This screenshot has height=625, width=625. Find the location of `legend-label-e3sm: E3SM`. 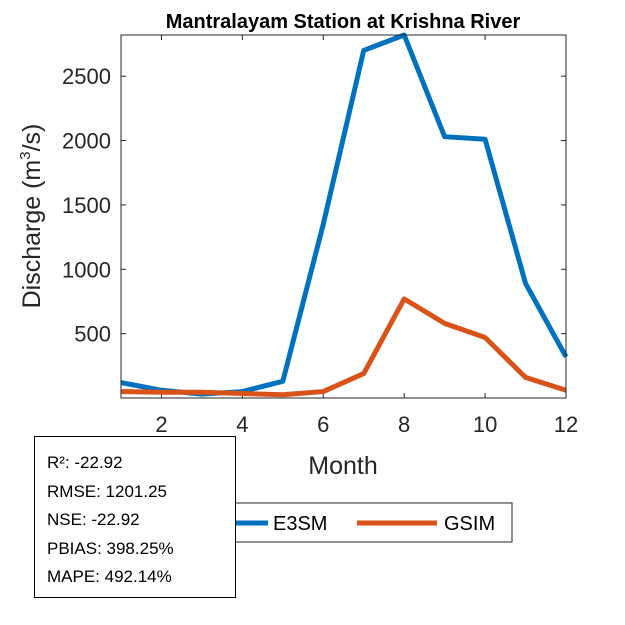

legend-label-e3sm: E3SM is located at coordinates (300, 524).